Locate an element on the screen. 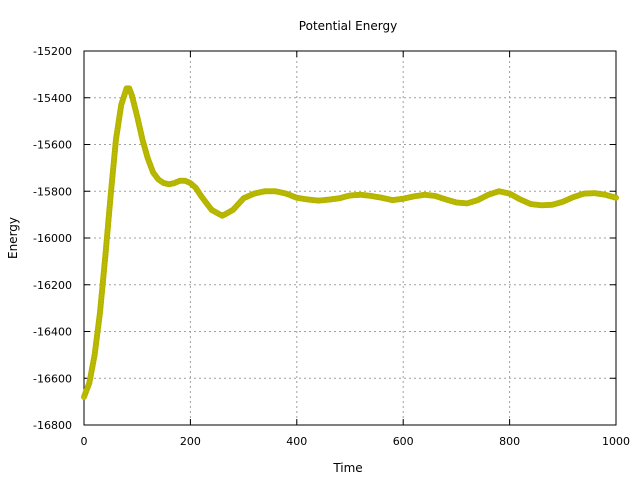 This screenshot has height=480, width=640. y-tick-label: -15400 is located at coordinates (52, 98).